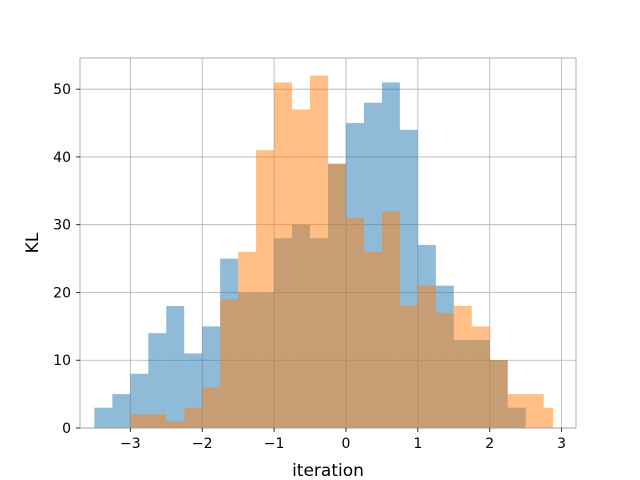 The image size is (640, 480). What do you see at coordinates (561, 444) in the screenshot?
I see `x-tick-label: 3` at bounding box center [561, 444].